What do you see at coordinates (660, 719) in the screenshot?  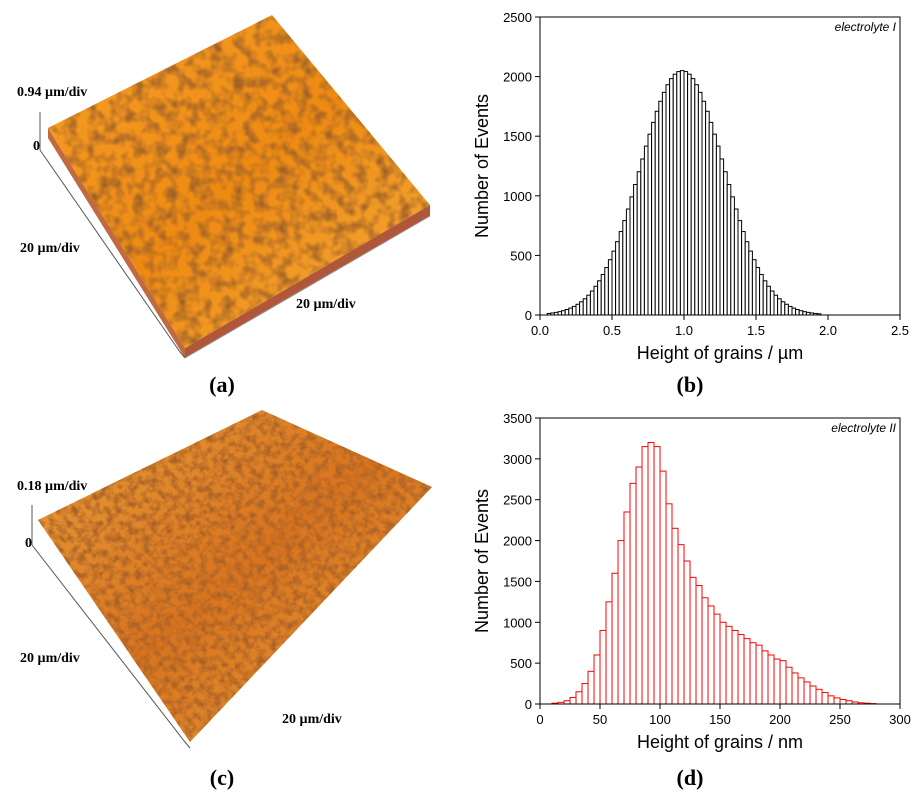 I see `x-tick-label: 100` at bounding box center [660, 719].